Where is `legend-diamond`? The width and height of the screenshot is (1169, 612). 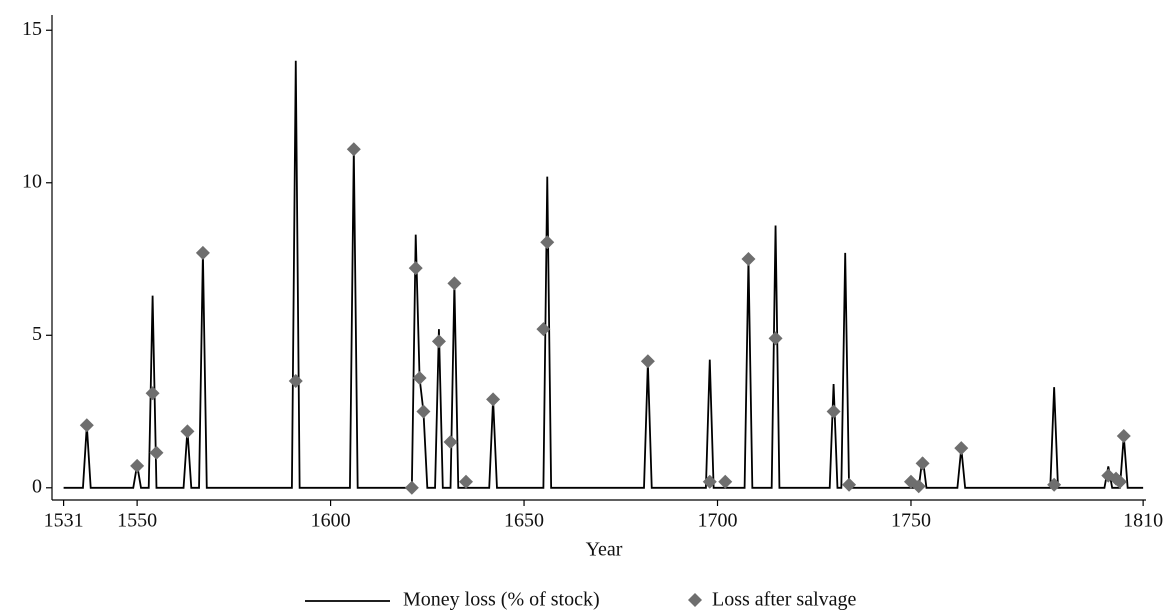 legend-diamond is located at coordinates (695, 600).